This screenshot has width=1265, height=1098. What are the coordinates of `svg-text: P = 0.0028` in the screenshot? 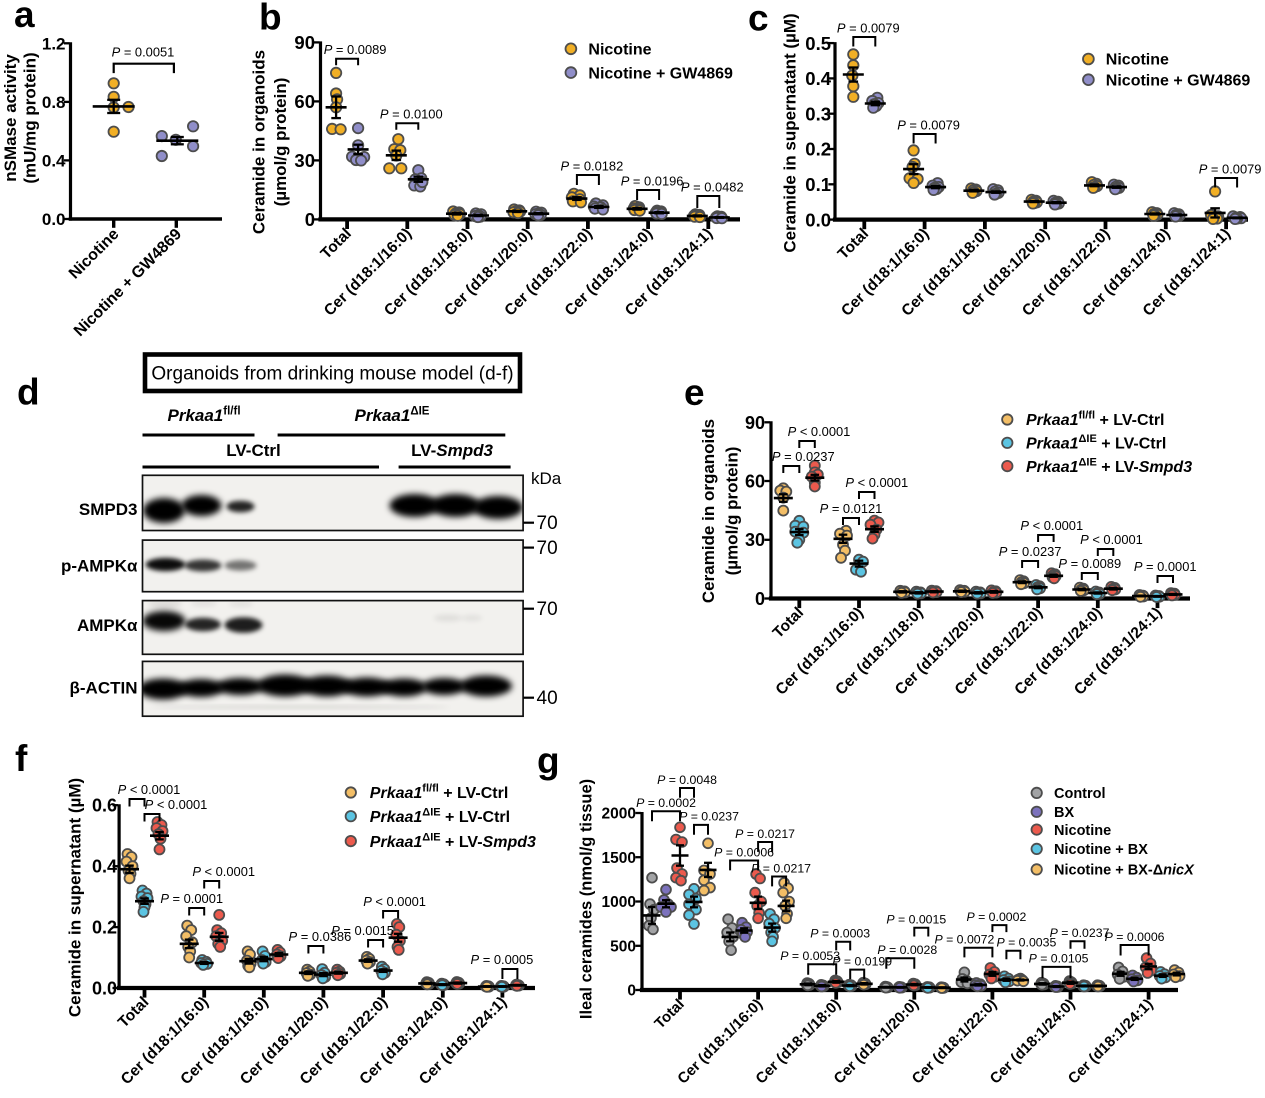 It's located at (907, 950).